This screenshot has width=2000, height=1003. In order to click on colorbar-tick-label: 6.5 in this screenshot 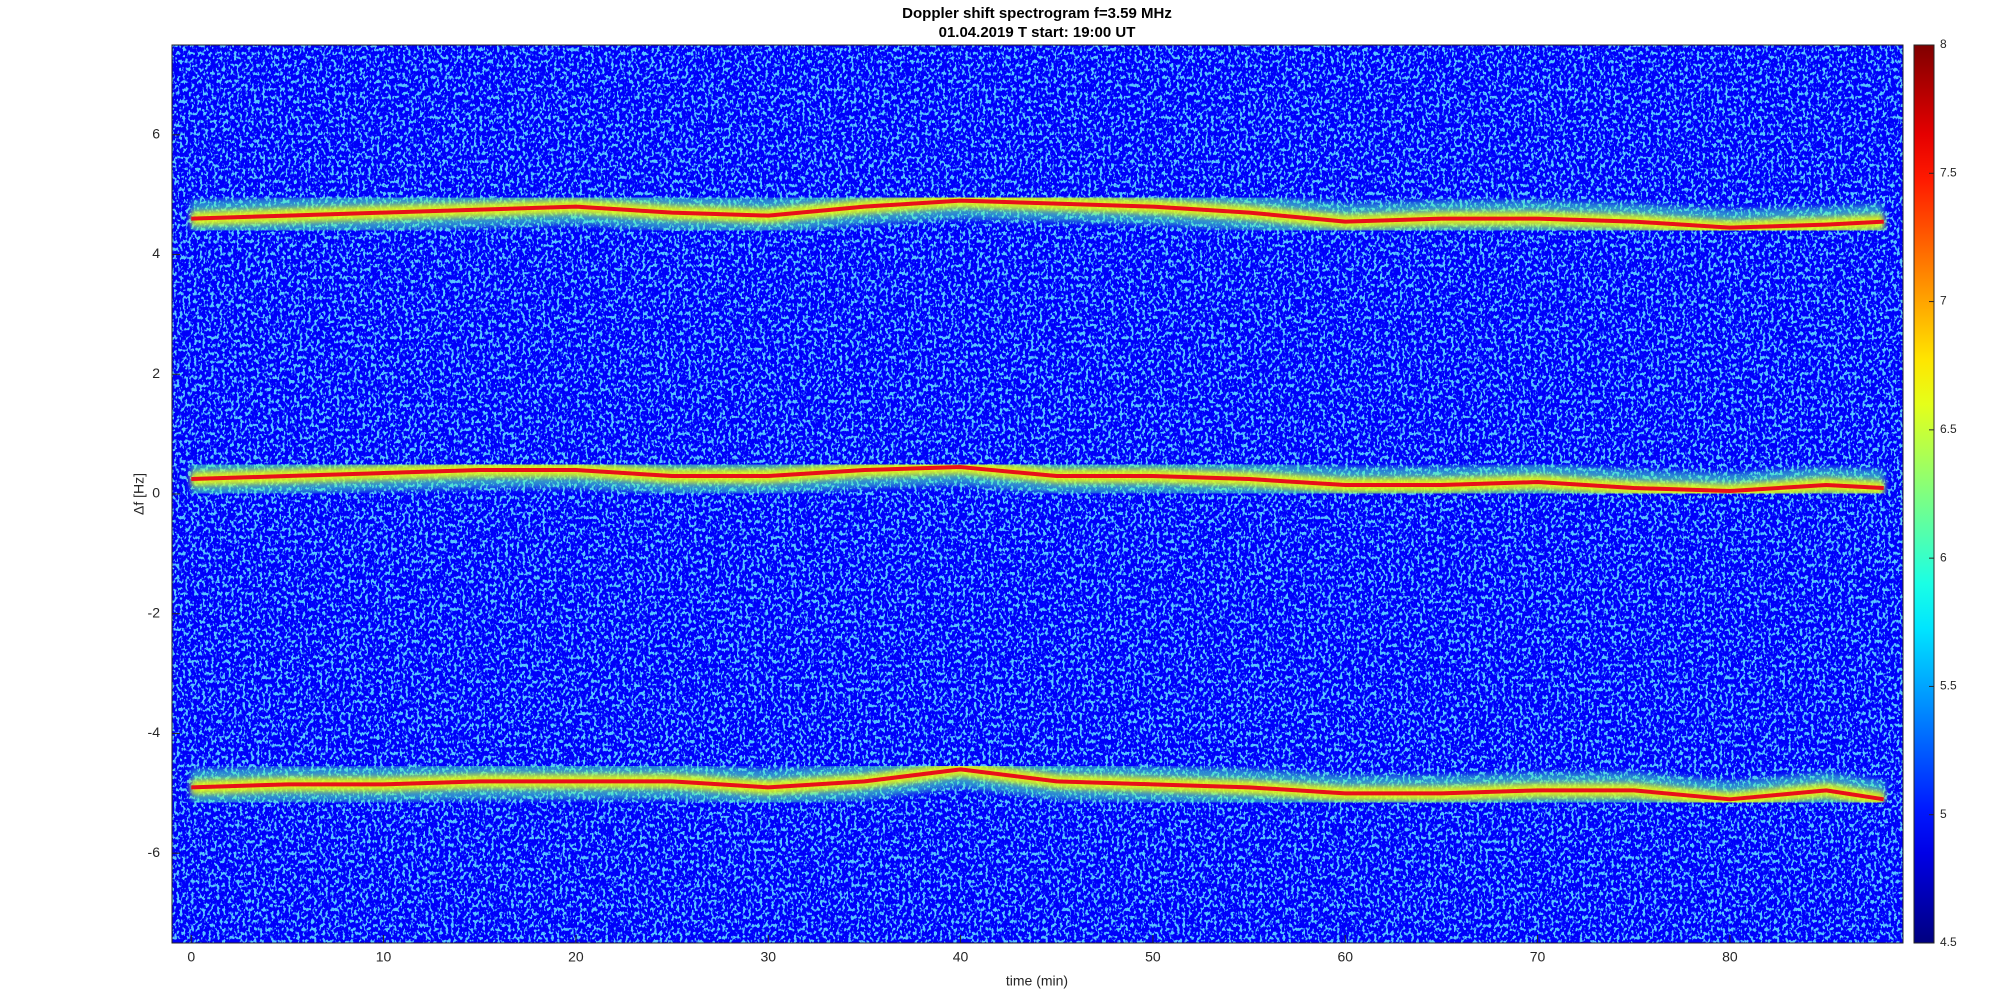, I will do `click(1948, 429)`.